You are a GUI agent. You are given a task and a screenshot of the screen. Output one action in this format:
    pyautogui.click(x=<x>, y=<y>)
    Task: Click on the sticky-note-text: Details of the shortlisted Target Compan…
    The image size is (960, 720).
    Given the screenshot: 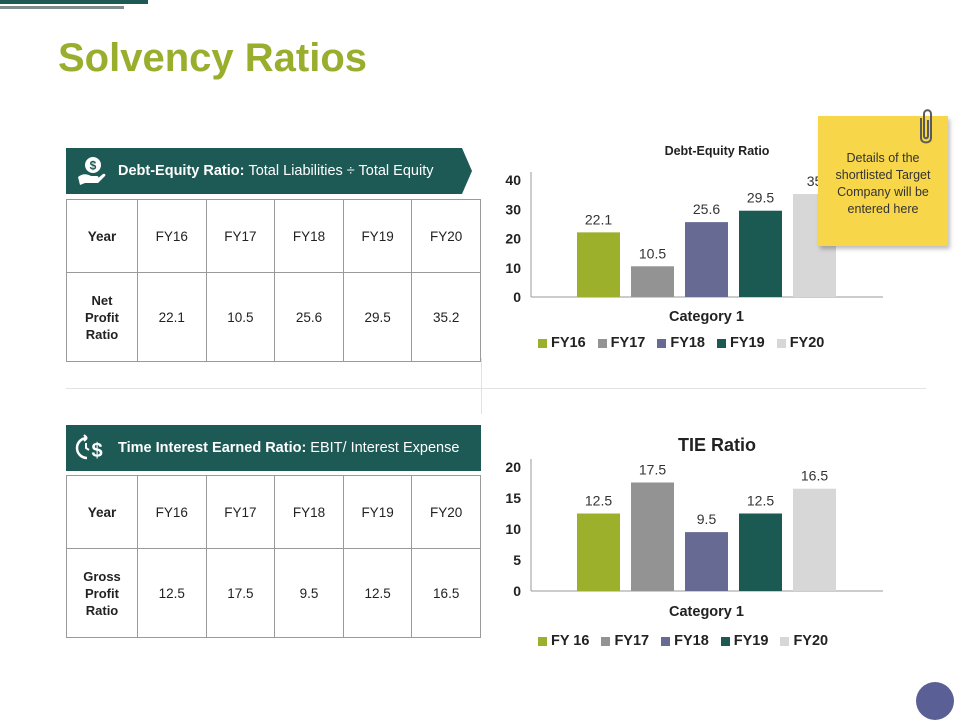 What is the action you would take?
    pyautogui.click(x=883, y=183)
    